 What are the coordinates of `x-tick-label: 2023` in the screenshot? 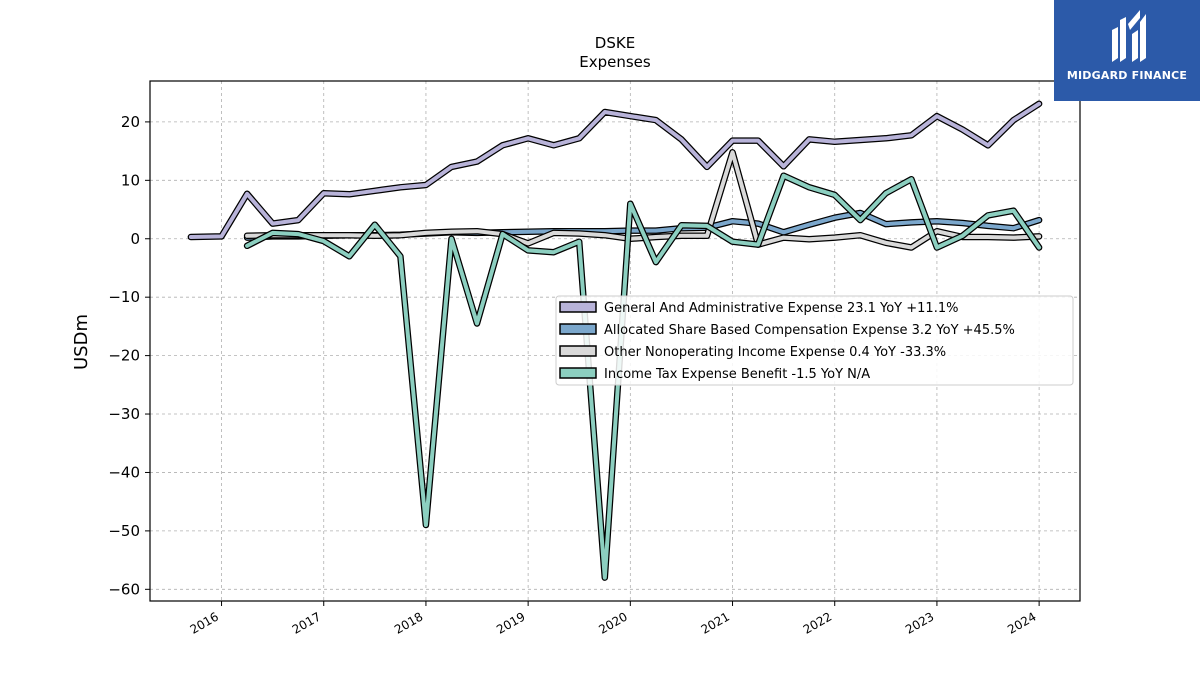 It's located at (919, 622).